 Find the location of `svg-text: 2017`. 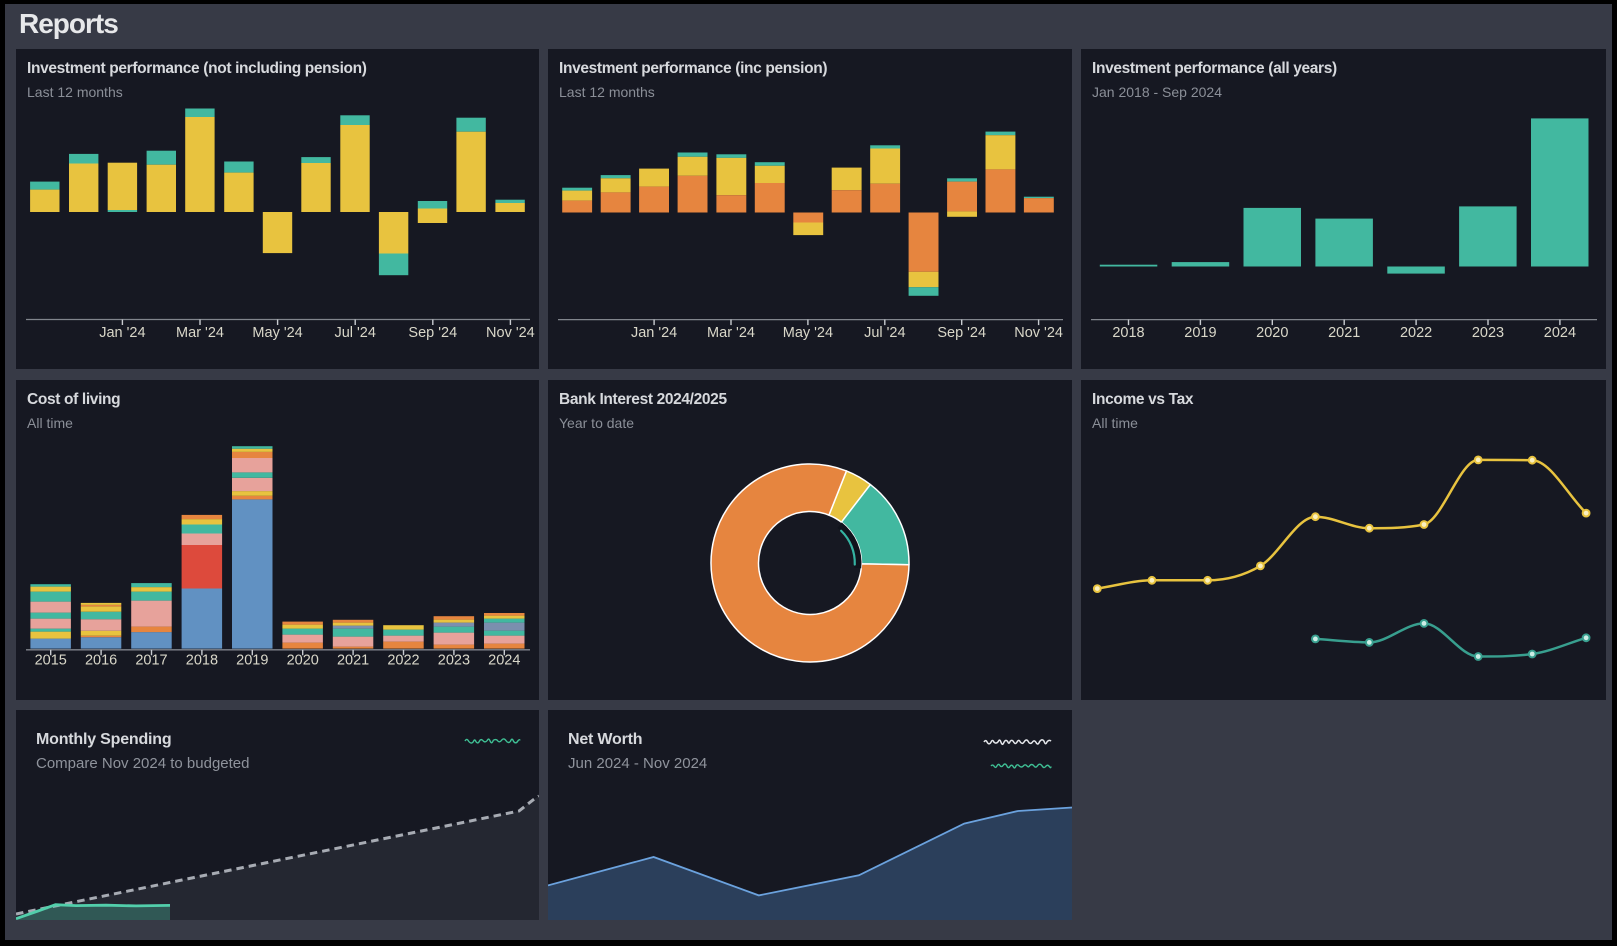

svg-text: 2017 is located at coordinates (151, 661).